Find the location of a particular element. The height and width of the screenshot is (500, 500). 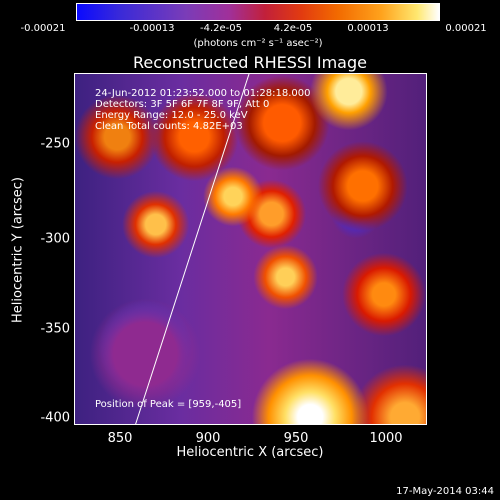

x-tick: 1000 is located at coordinates (386, 438).